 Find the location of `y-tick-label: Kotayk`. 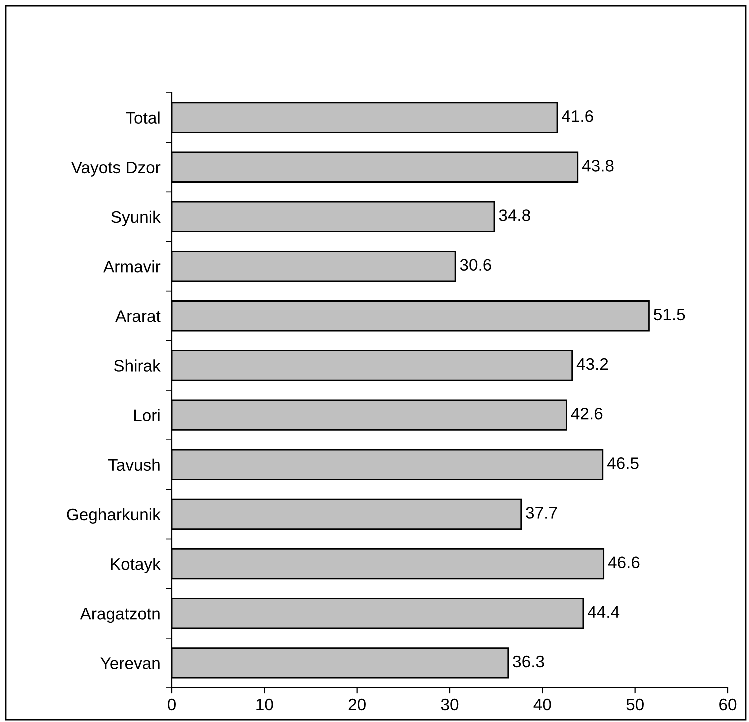

y-tick-label: Kotayk is located at coordinates (136, 566).